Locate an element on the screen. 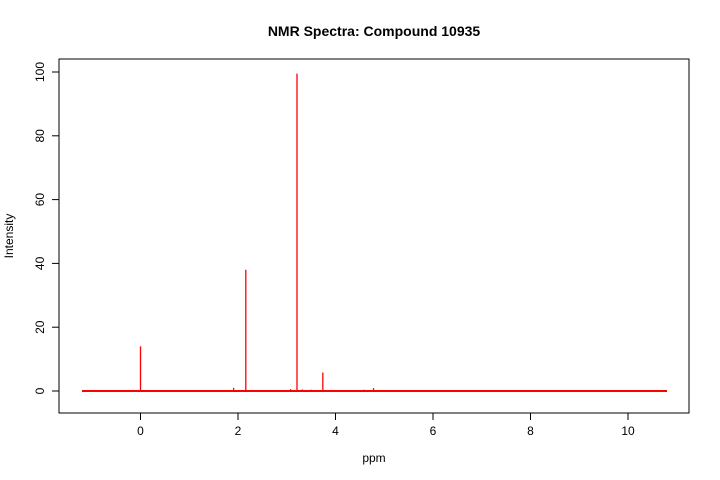  x-tick-label: 0 is located at coordinates (140, 431).